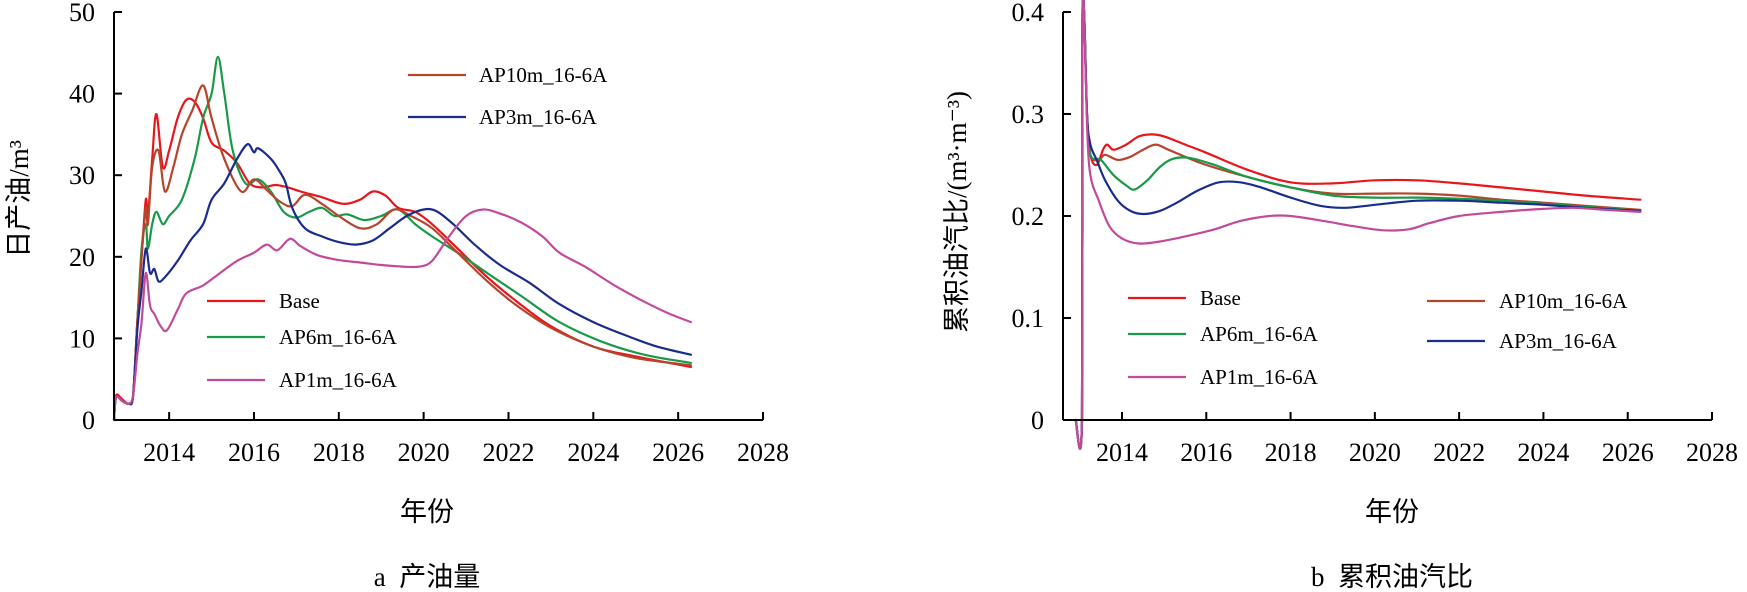 The height and width of the screenshot is (592, 1747). I want to click on panel-b-legend-item: AP6m_16-6A, so click(1223, 334).